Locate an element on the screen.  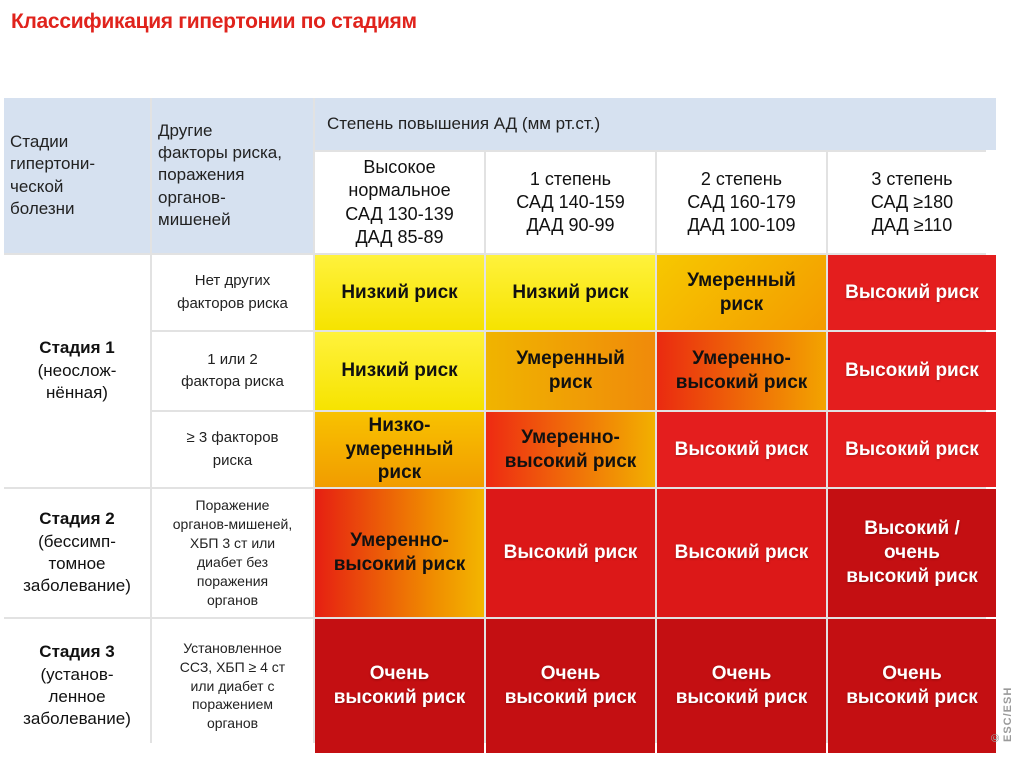
stage-1-title: Стадия 1 is located at coordinates (77, 348).